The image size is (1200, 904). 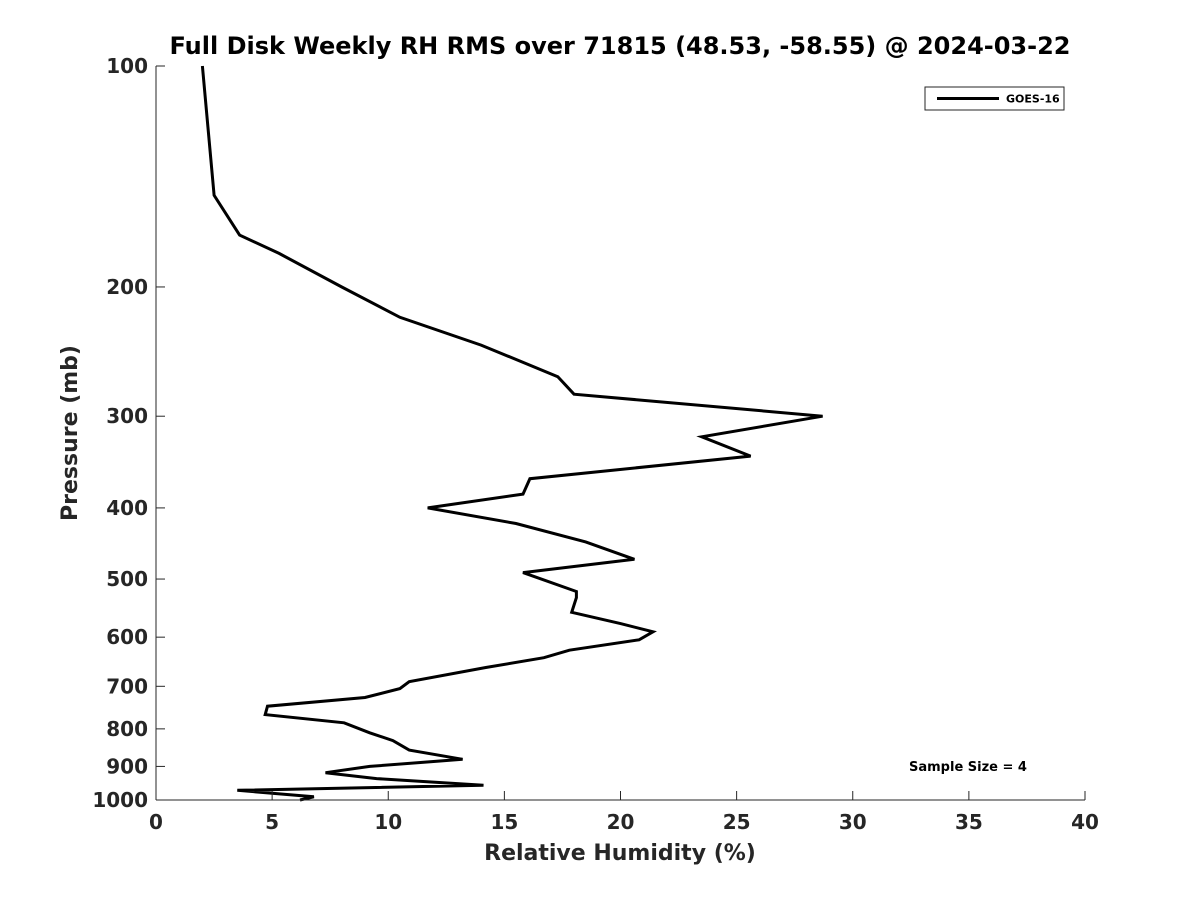 What do you see at coordinates (272, 822) in the screenshot?
I see `x-tick-label-5: 5` at bounding box center [272, 822].